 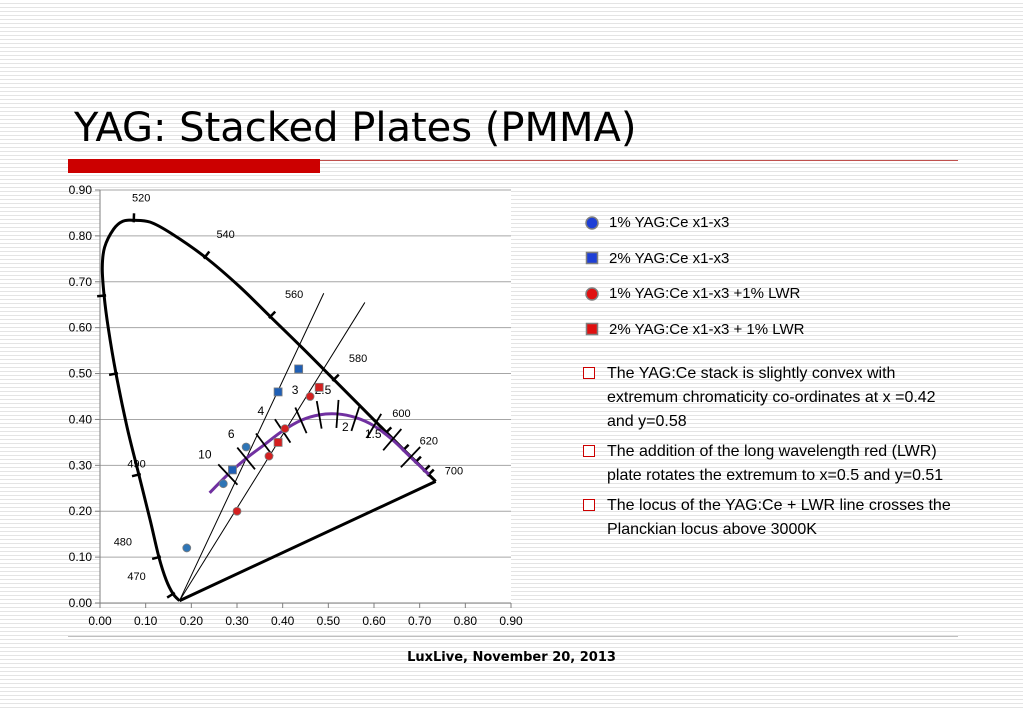 What do you see at coordinates (592, 294) in the screenshot?
I see `legend-marker-circle-red` at bounding box center [592, 294].